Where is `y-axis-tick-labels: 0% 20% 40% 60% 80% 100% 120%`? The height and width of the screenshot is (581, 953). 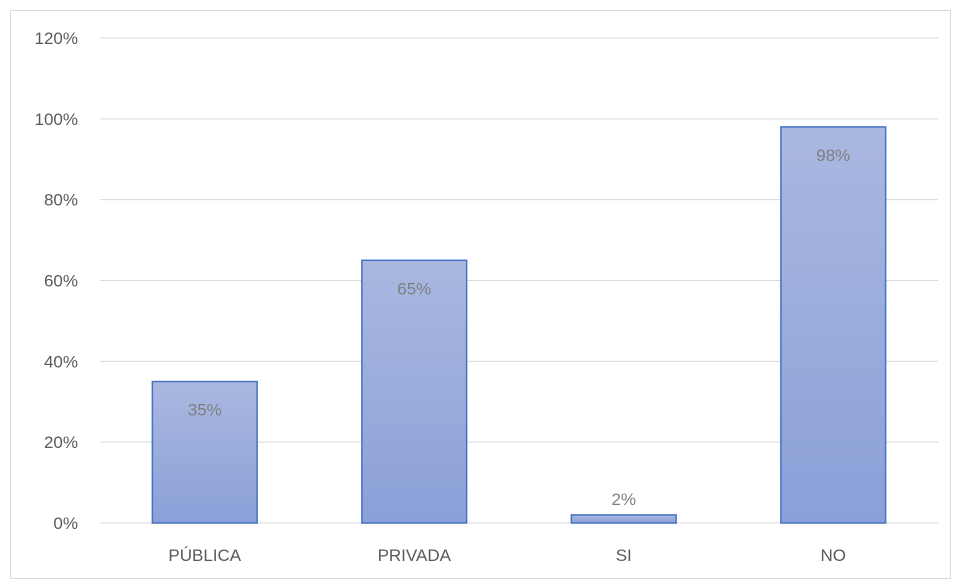
y-axis-tick-labels: 0% 20% 40% 60% 80% 100% 120% is located at coordinates (56, 281).